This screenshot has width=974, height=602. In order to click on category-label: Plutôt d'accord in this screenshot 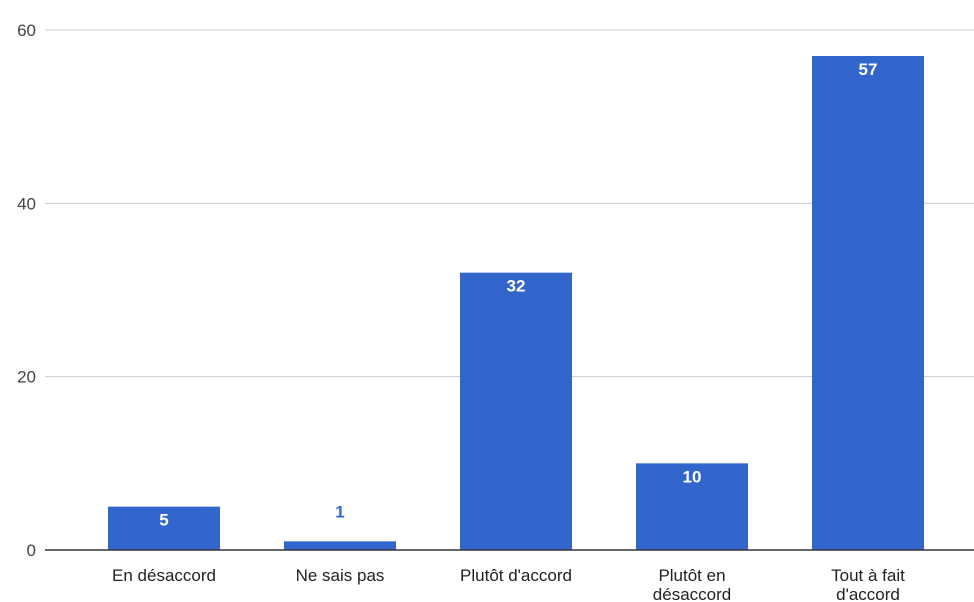, I will do `click(516, 575)`.